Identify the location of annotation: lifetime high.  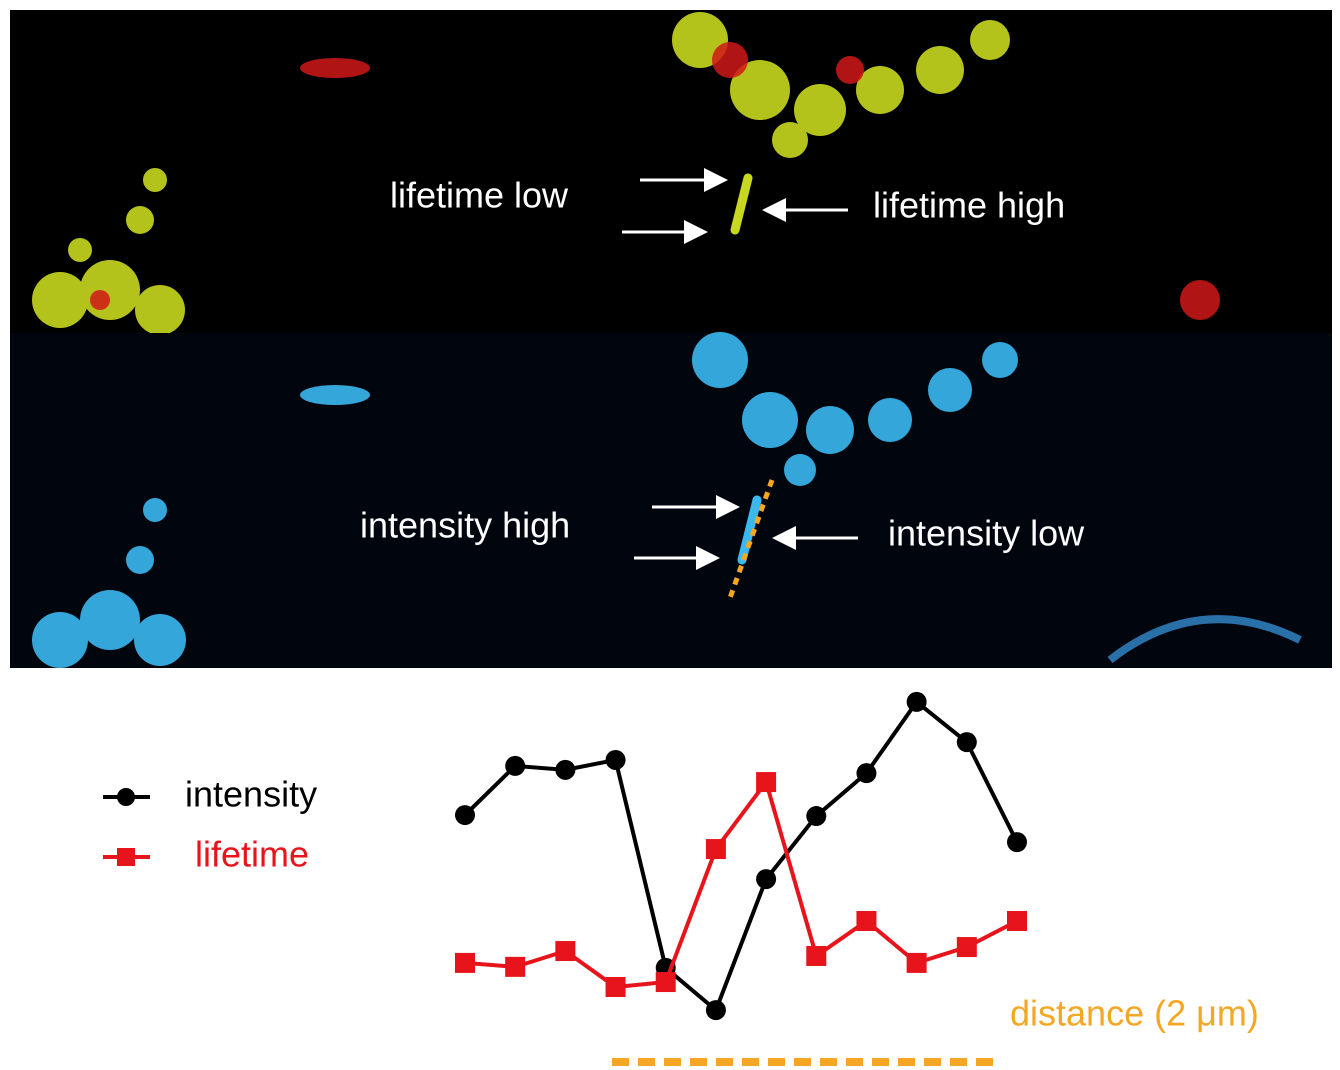
(969, 205).